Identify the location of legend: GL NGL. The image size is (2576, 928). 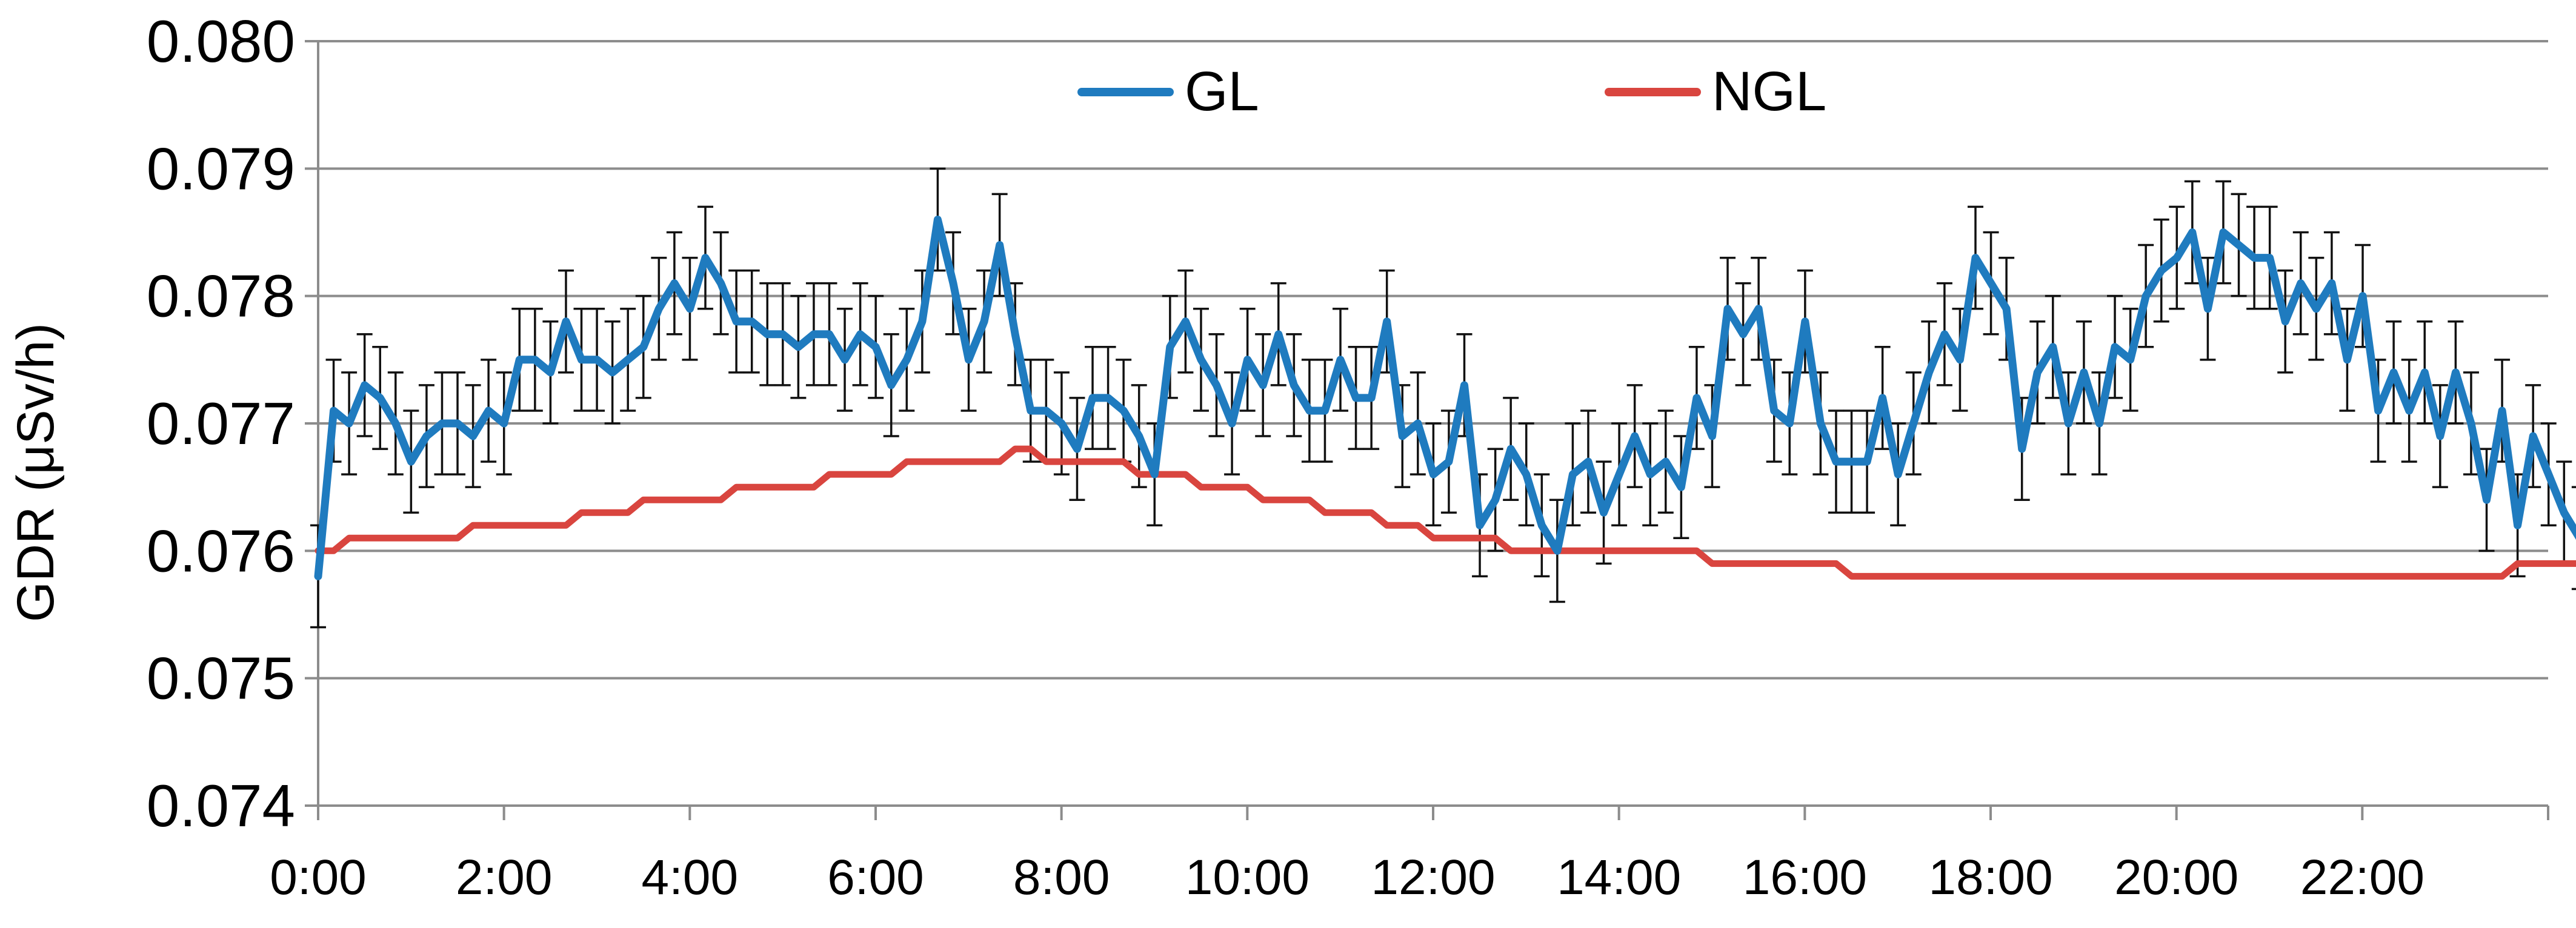
(1451, 91).